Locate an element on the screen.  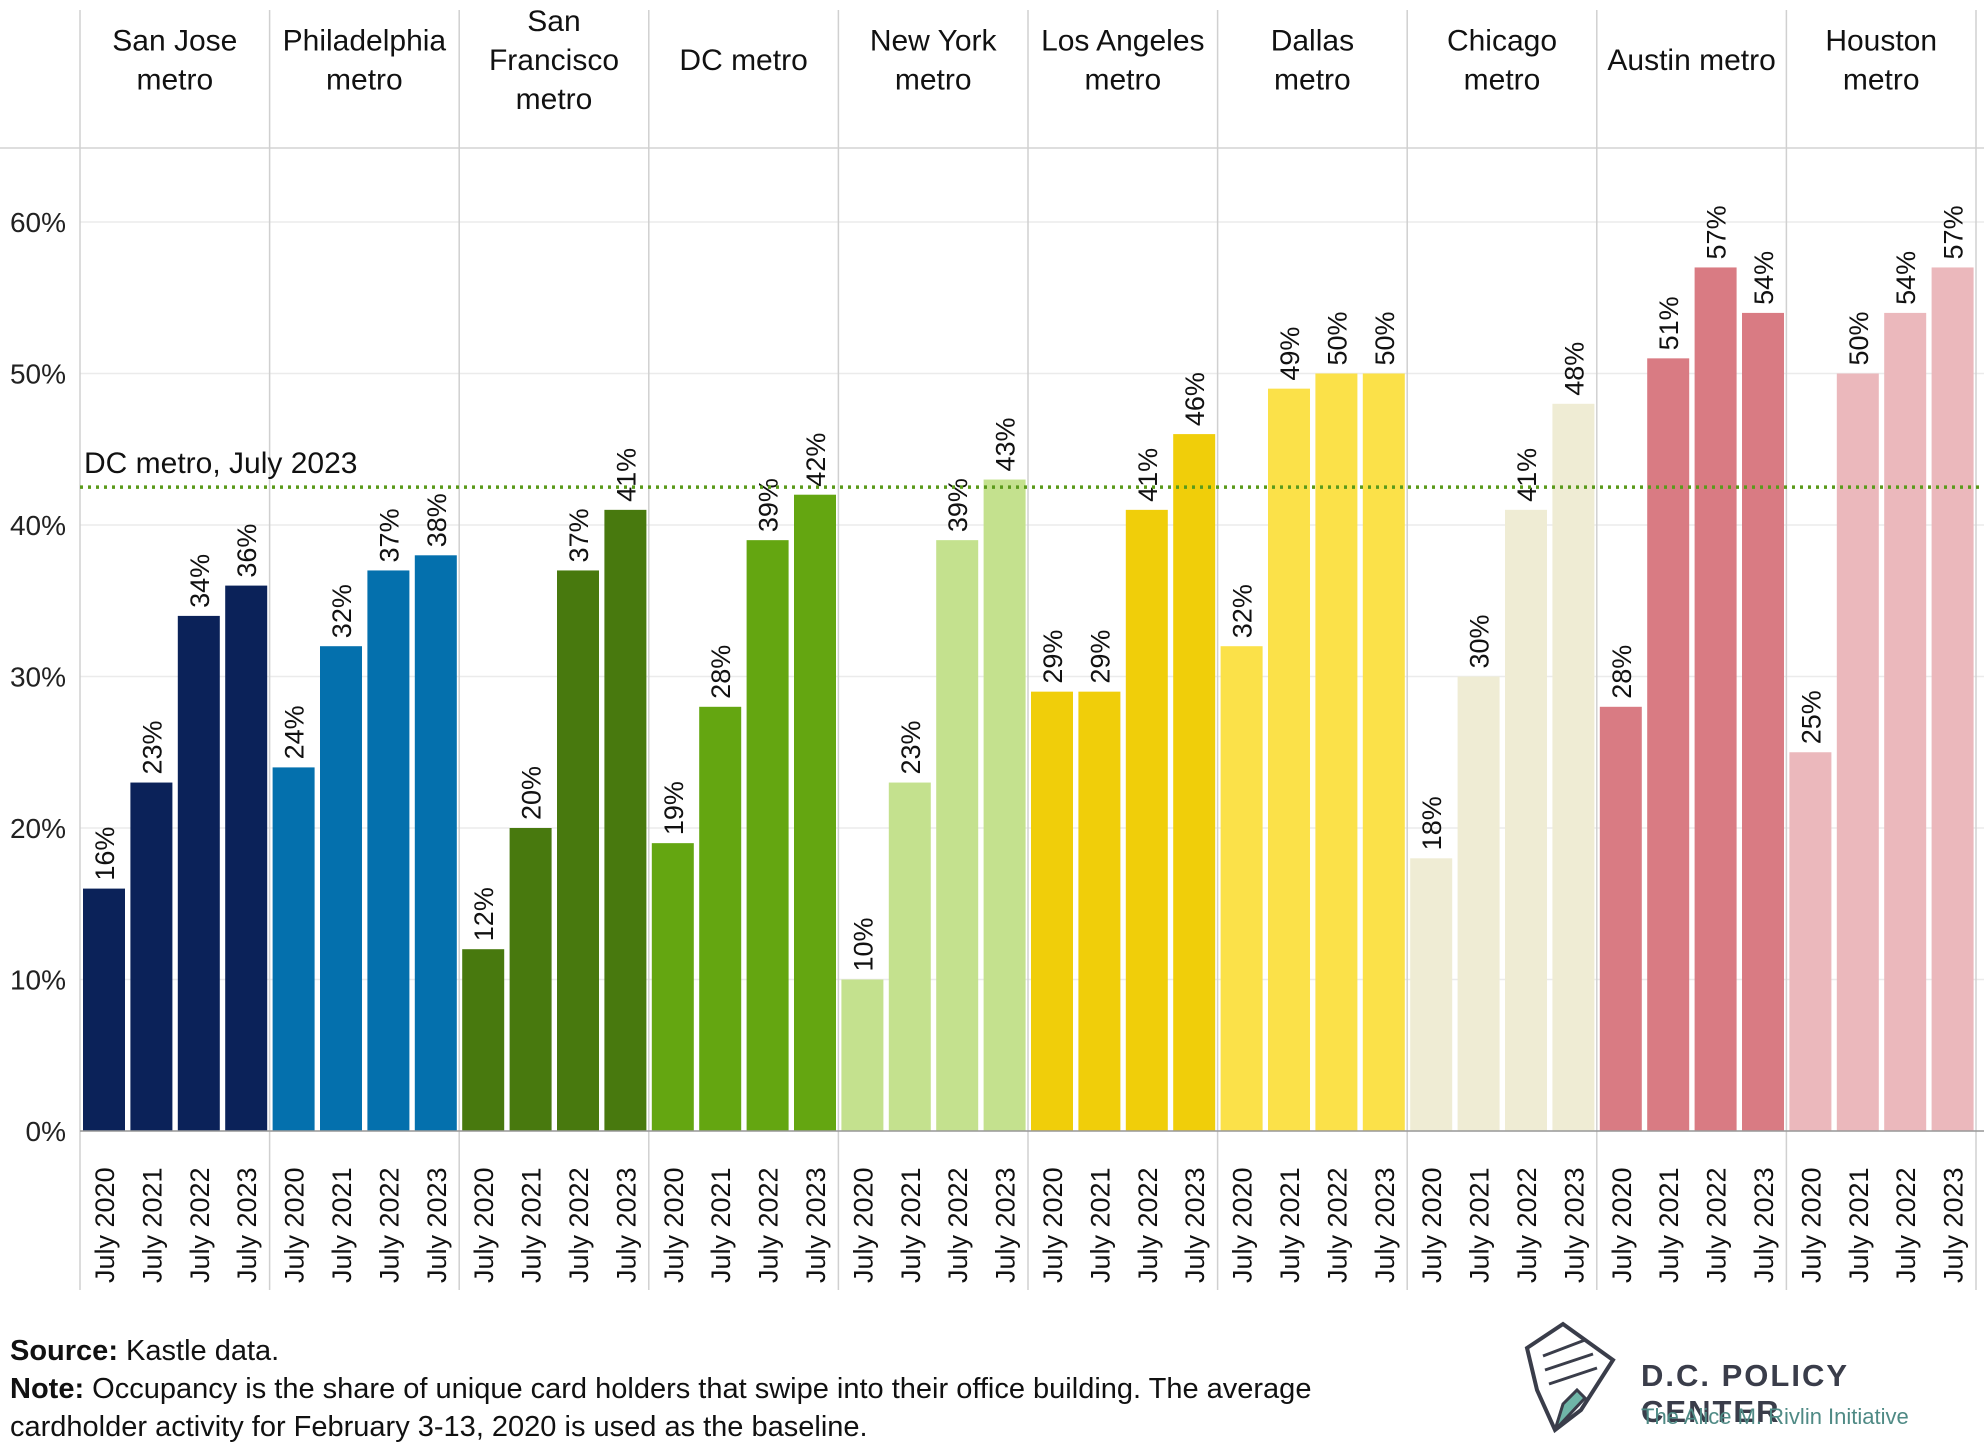
bar-value-label: 25% is located at coordinates (1811, 717).